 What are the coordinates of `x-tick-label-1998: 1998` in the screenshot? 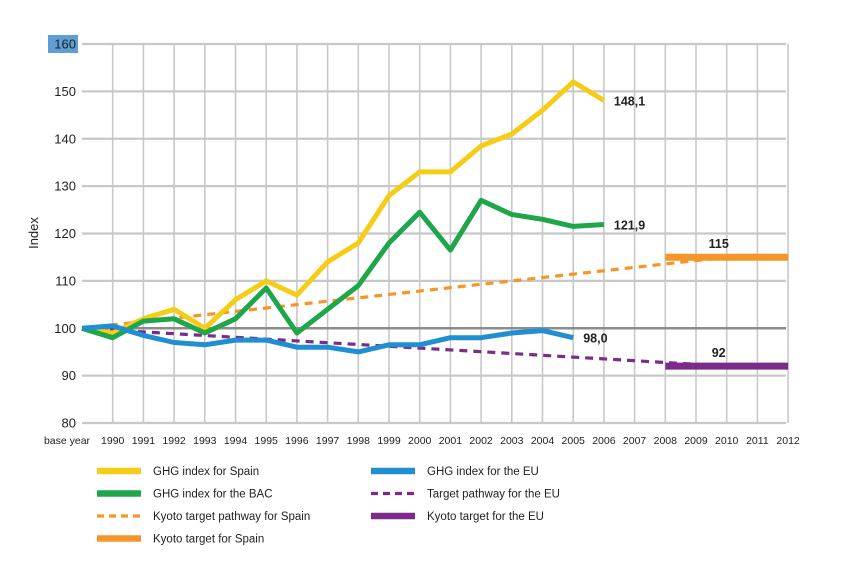 It's located at (359, 441).